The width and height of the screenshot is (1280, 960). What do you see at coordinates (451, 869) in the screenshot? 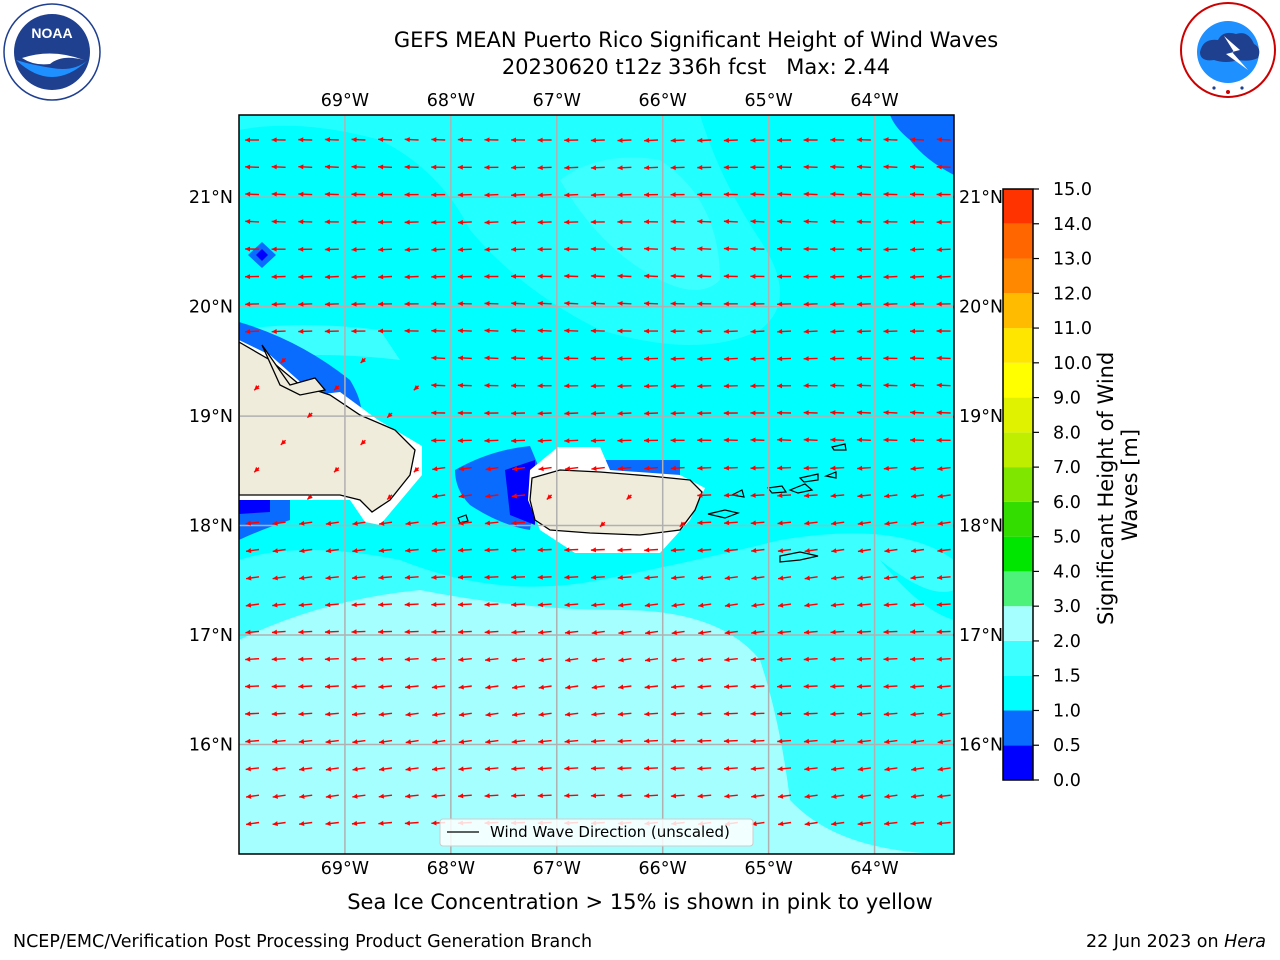
I see `lon-label-bottom: 68°W` at bounding box center [451, 869].